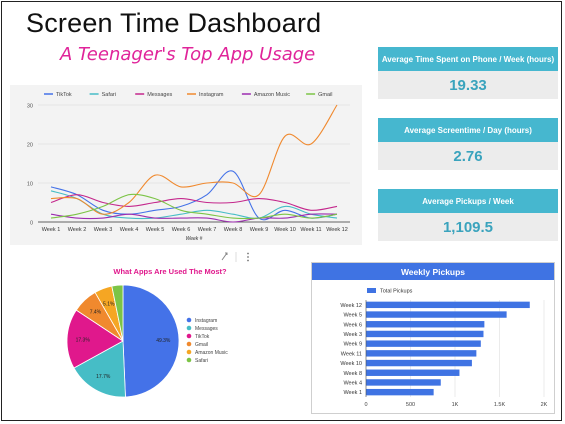 The image size is (565, 424). What do you see at coordinates (83, 340) in the screenshot?
I see `pie-slice-label: 17.3%` at bounding box center [83, 340].